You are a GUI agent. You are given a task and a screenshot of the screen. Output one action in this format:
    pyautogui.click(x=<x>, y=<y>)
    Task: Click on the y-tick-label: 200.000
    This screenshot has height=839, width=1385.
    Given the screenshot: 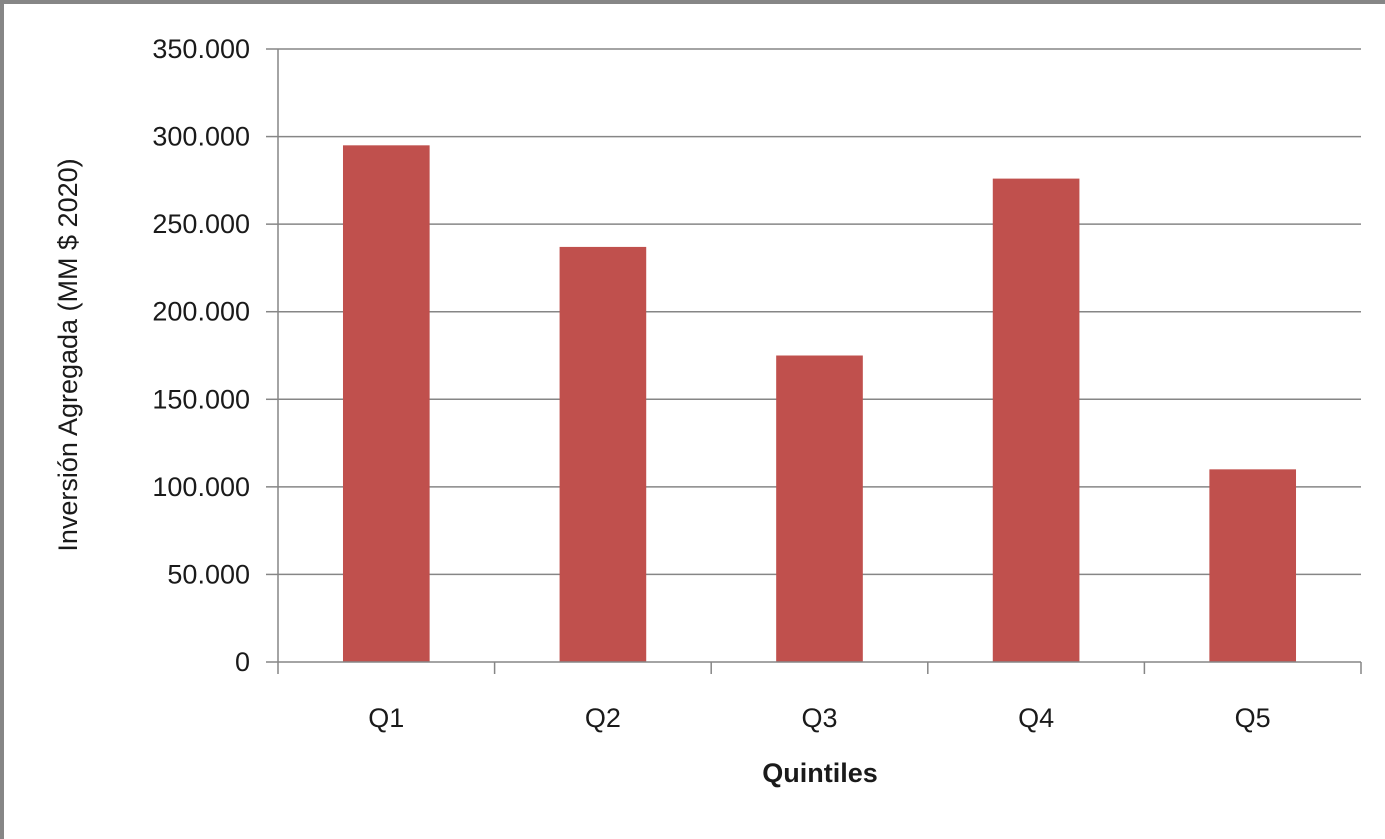 What is the action you would take?
    pyautogui.click(x=201, y=312)
    